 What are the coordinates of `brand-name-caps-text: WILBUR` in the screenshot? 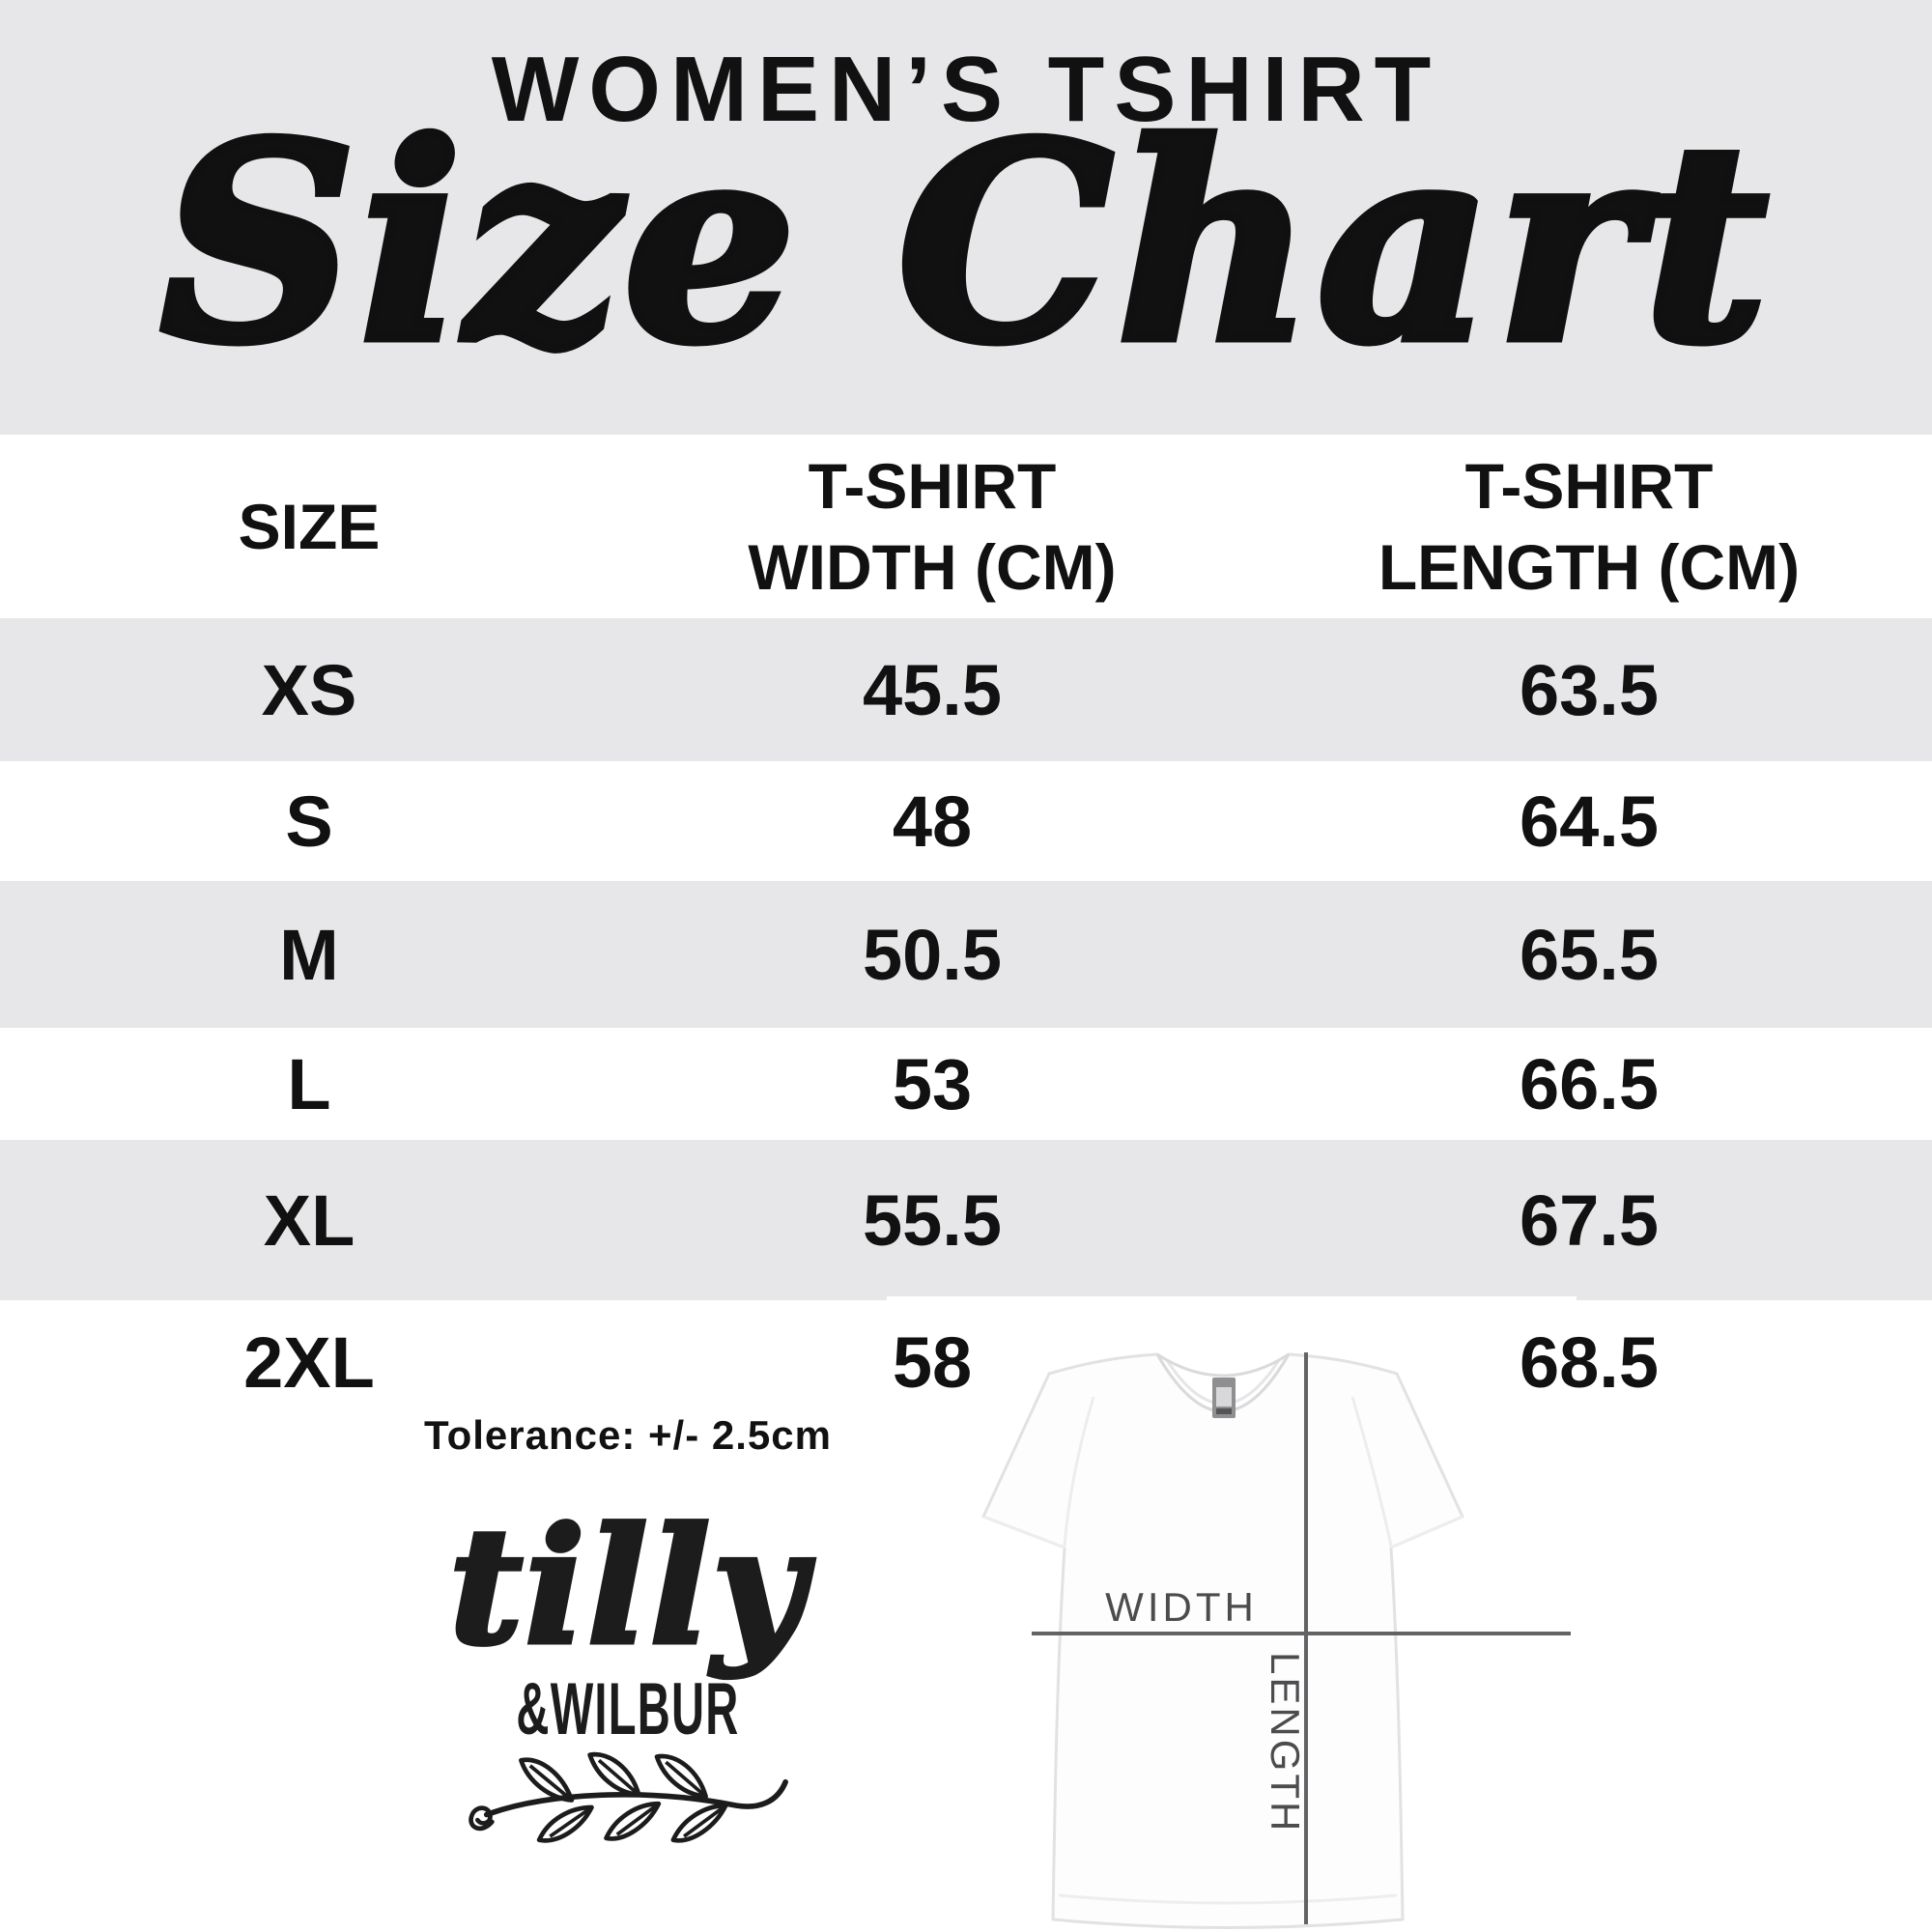 It's located at (645, 1709).